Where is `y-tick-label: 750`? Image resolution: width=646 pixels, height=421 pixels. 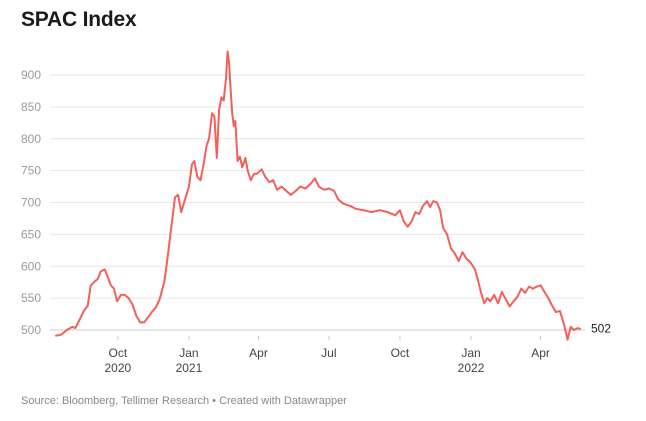 y-tick-label: 750 is located at coordinates (31, 171).